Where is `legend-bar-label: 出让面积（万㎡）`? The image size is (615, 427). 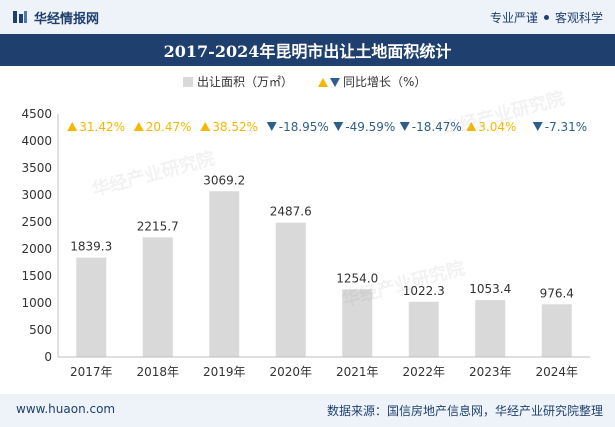
legend-bar-label: 出让面积（万㎡） is located at coordinates (245, 82).